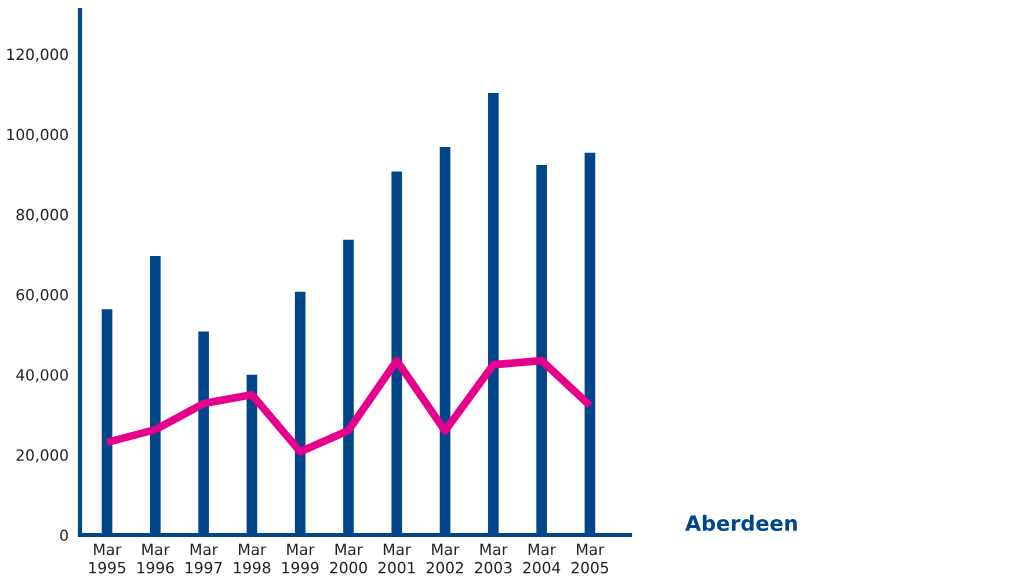 The width and height of the screenshot is (1026, 580). Describe the element at coordinates (107, 558) in the screenshot. I see `x-tick-label: Mar 1995` at that location.